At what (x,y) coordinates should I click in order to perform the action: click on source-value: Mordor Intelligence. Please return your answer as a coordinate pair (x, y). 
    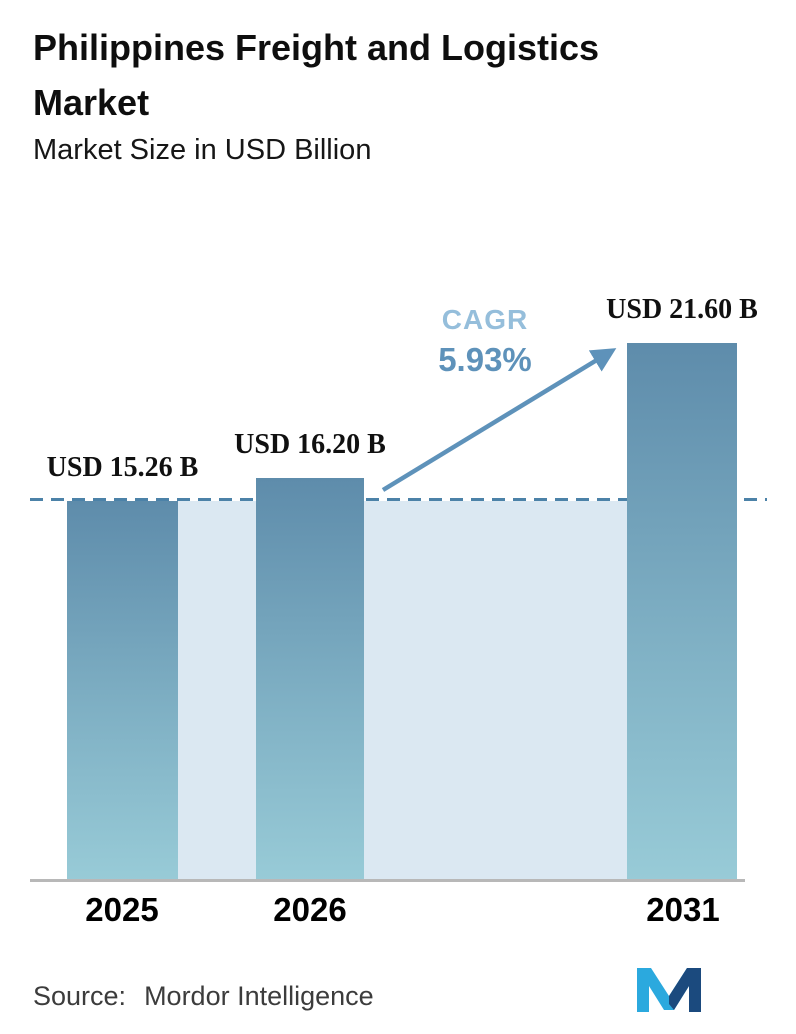
    Looking at the image, I should click on (259, 996).